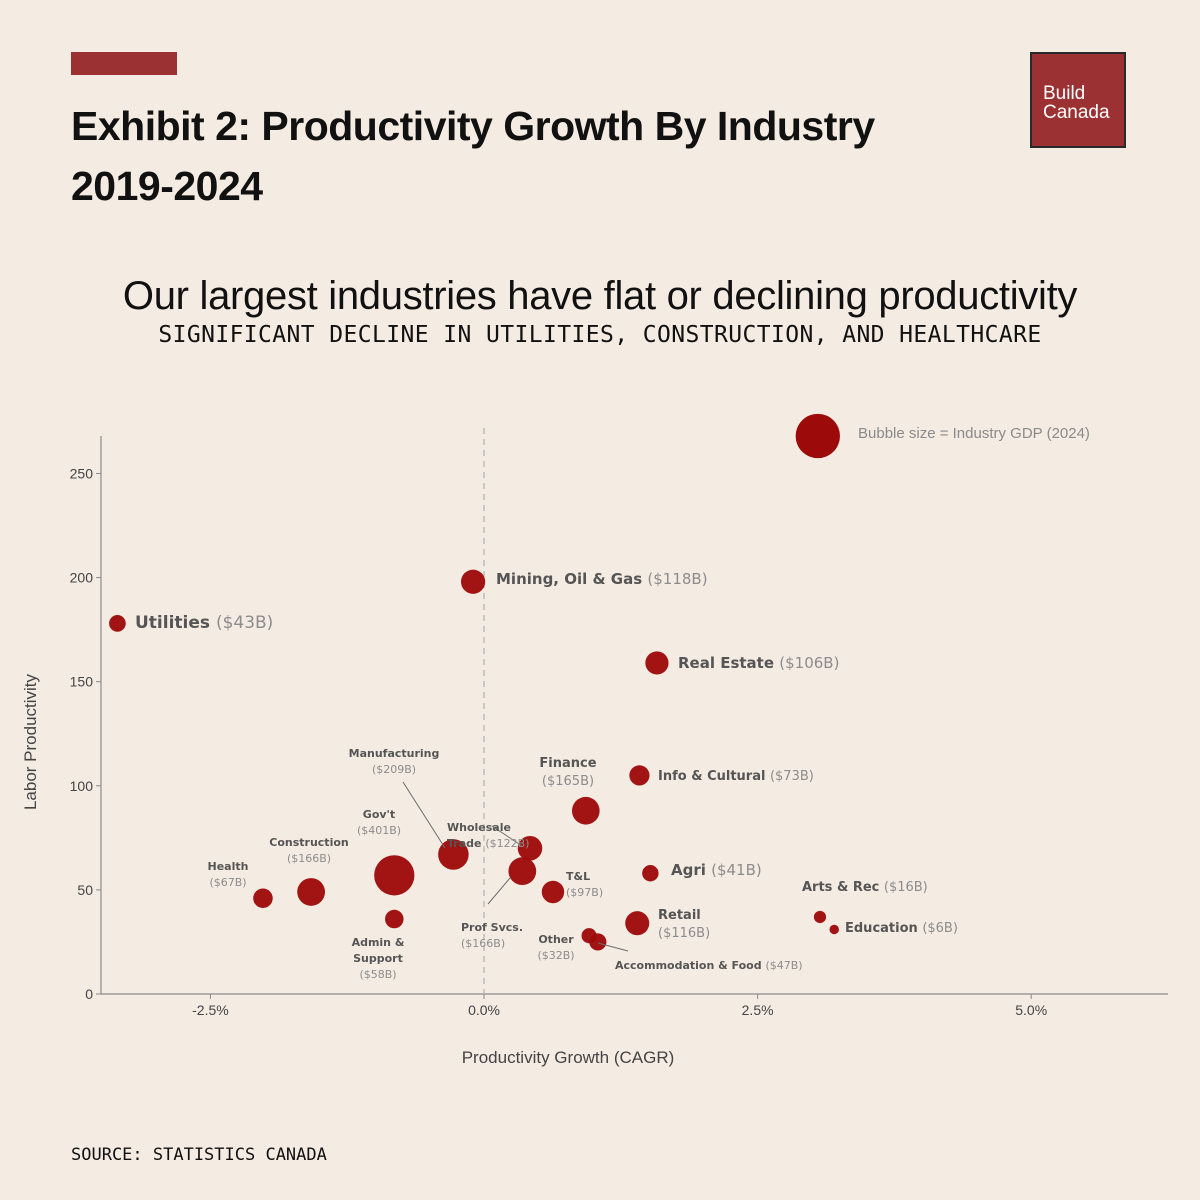  Describe the element at coordinates (378, 958) in the screenshot. I see `label-admin-support-name-line2: Support` at that location.